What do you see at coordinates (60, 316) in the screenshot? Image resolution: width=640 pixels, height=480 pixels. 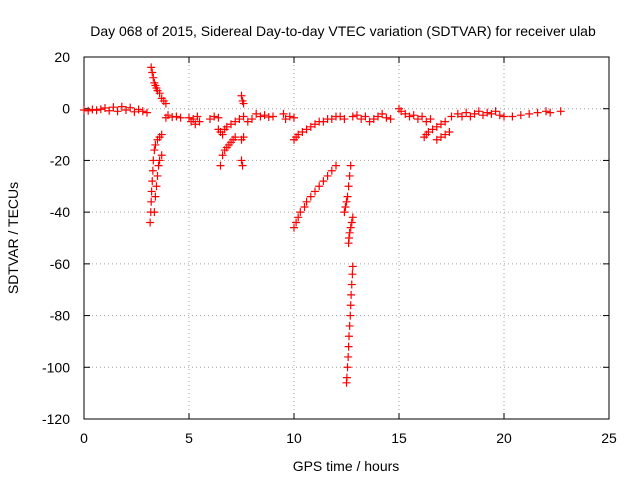 I see `y-tick-label: -80` at bounding box center [60, 316].